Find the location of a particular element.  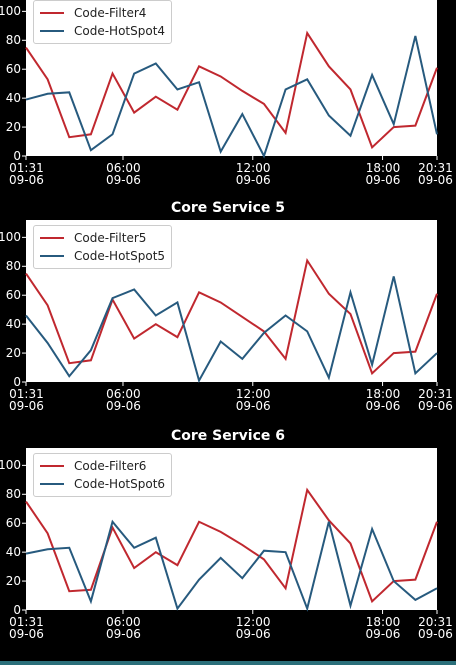

legend-item: Code-HotSpot5 is located at coordinates (102, 256).